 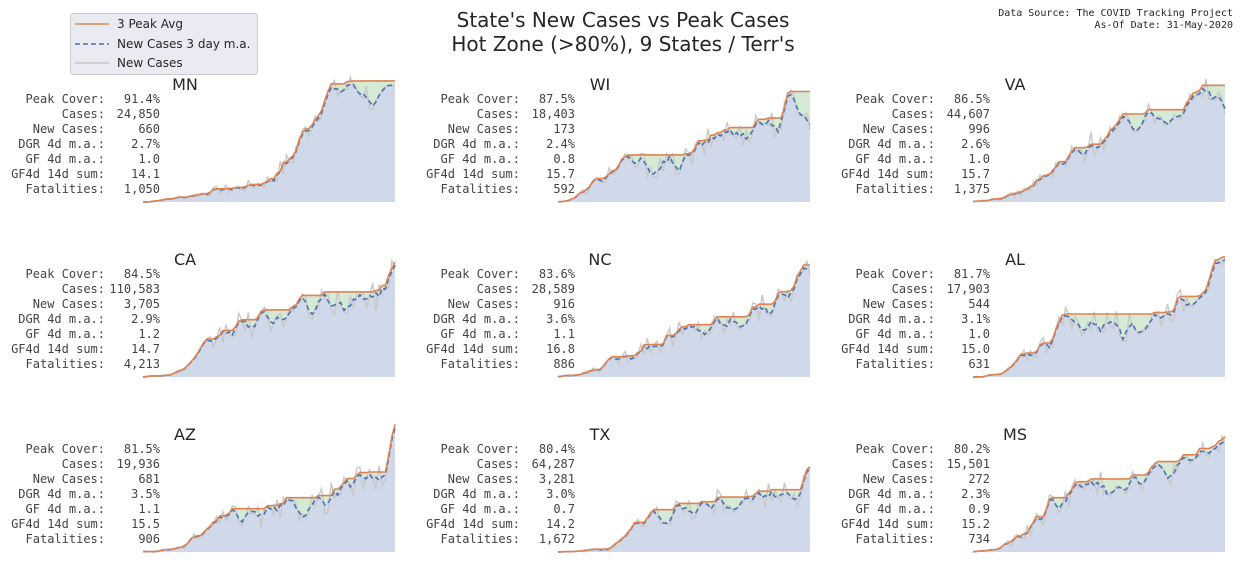 What do you see at coordinates (968, 464) in the screenshot?
I see `stat-value: 15,501` at bounding box center [968, 464].